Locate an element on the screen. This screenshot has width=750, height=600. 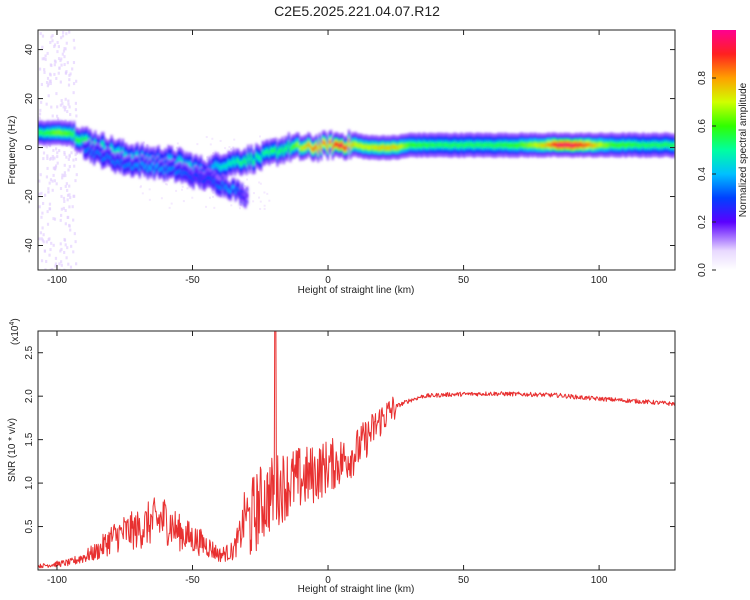
snr-x-tick-label: 0 is located at coordinates (328, 580).